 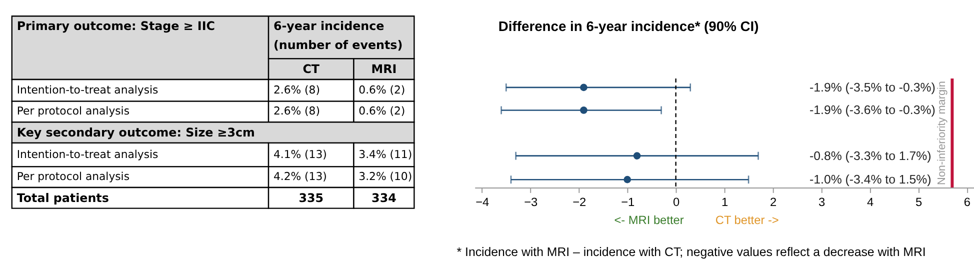 What do you see at coordinates (676, 201) in the screenshot?
I see `x-tick-label: 0` at bounding box center [676, 201].